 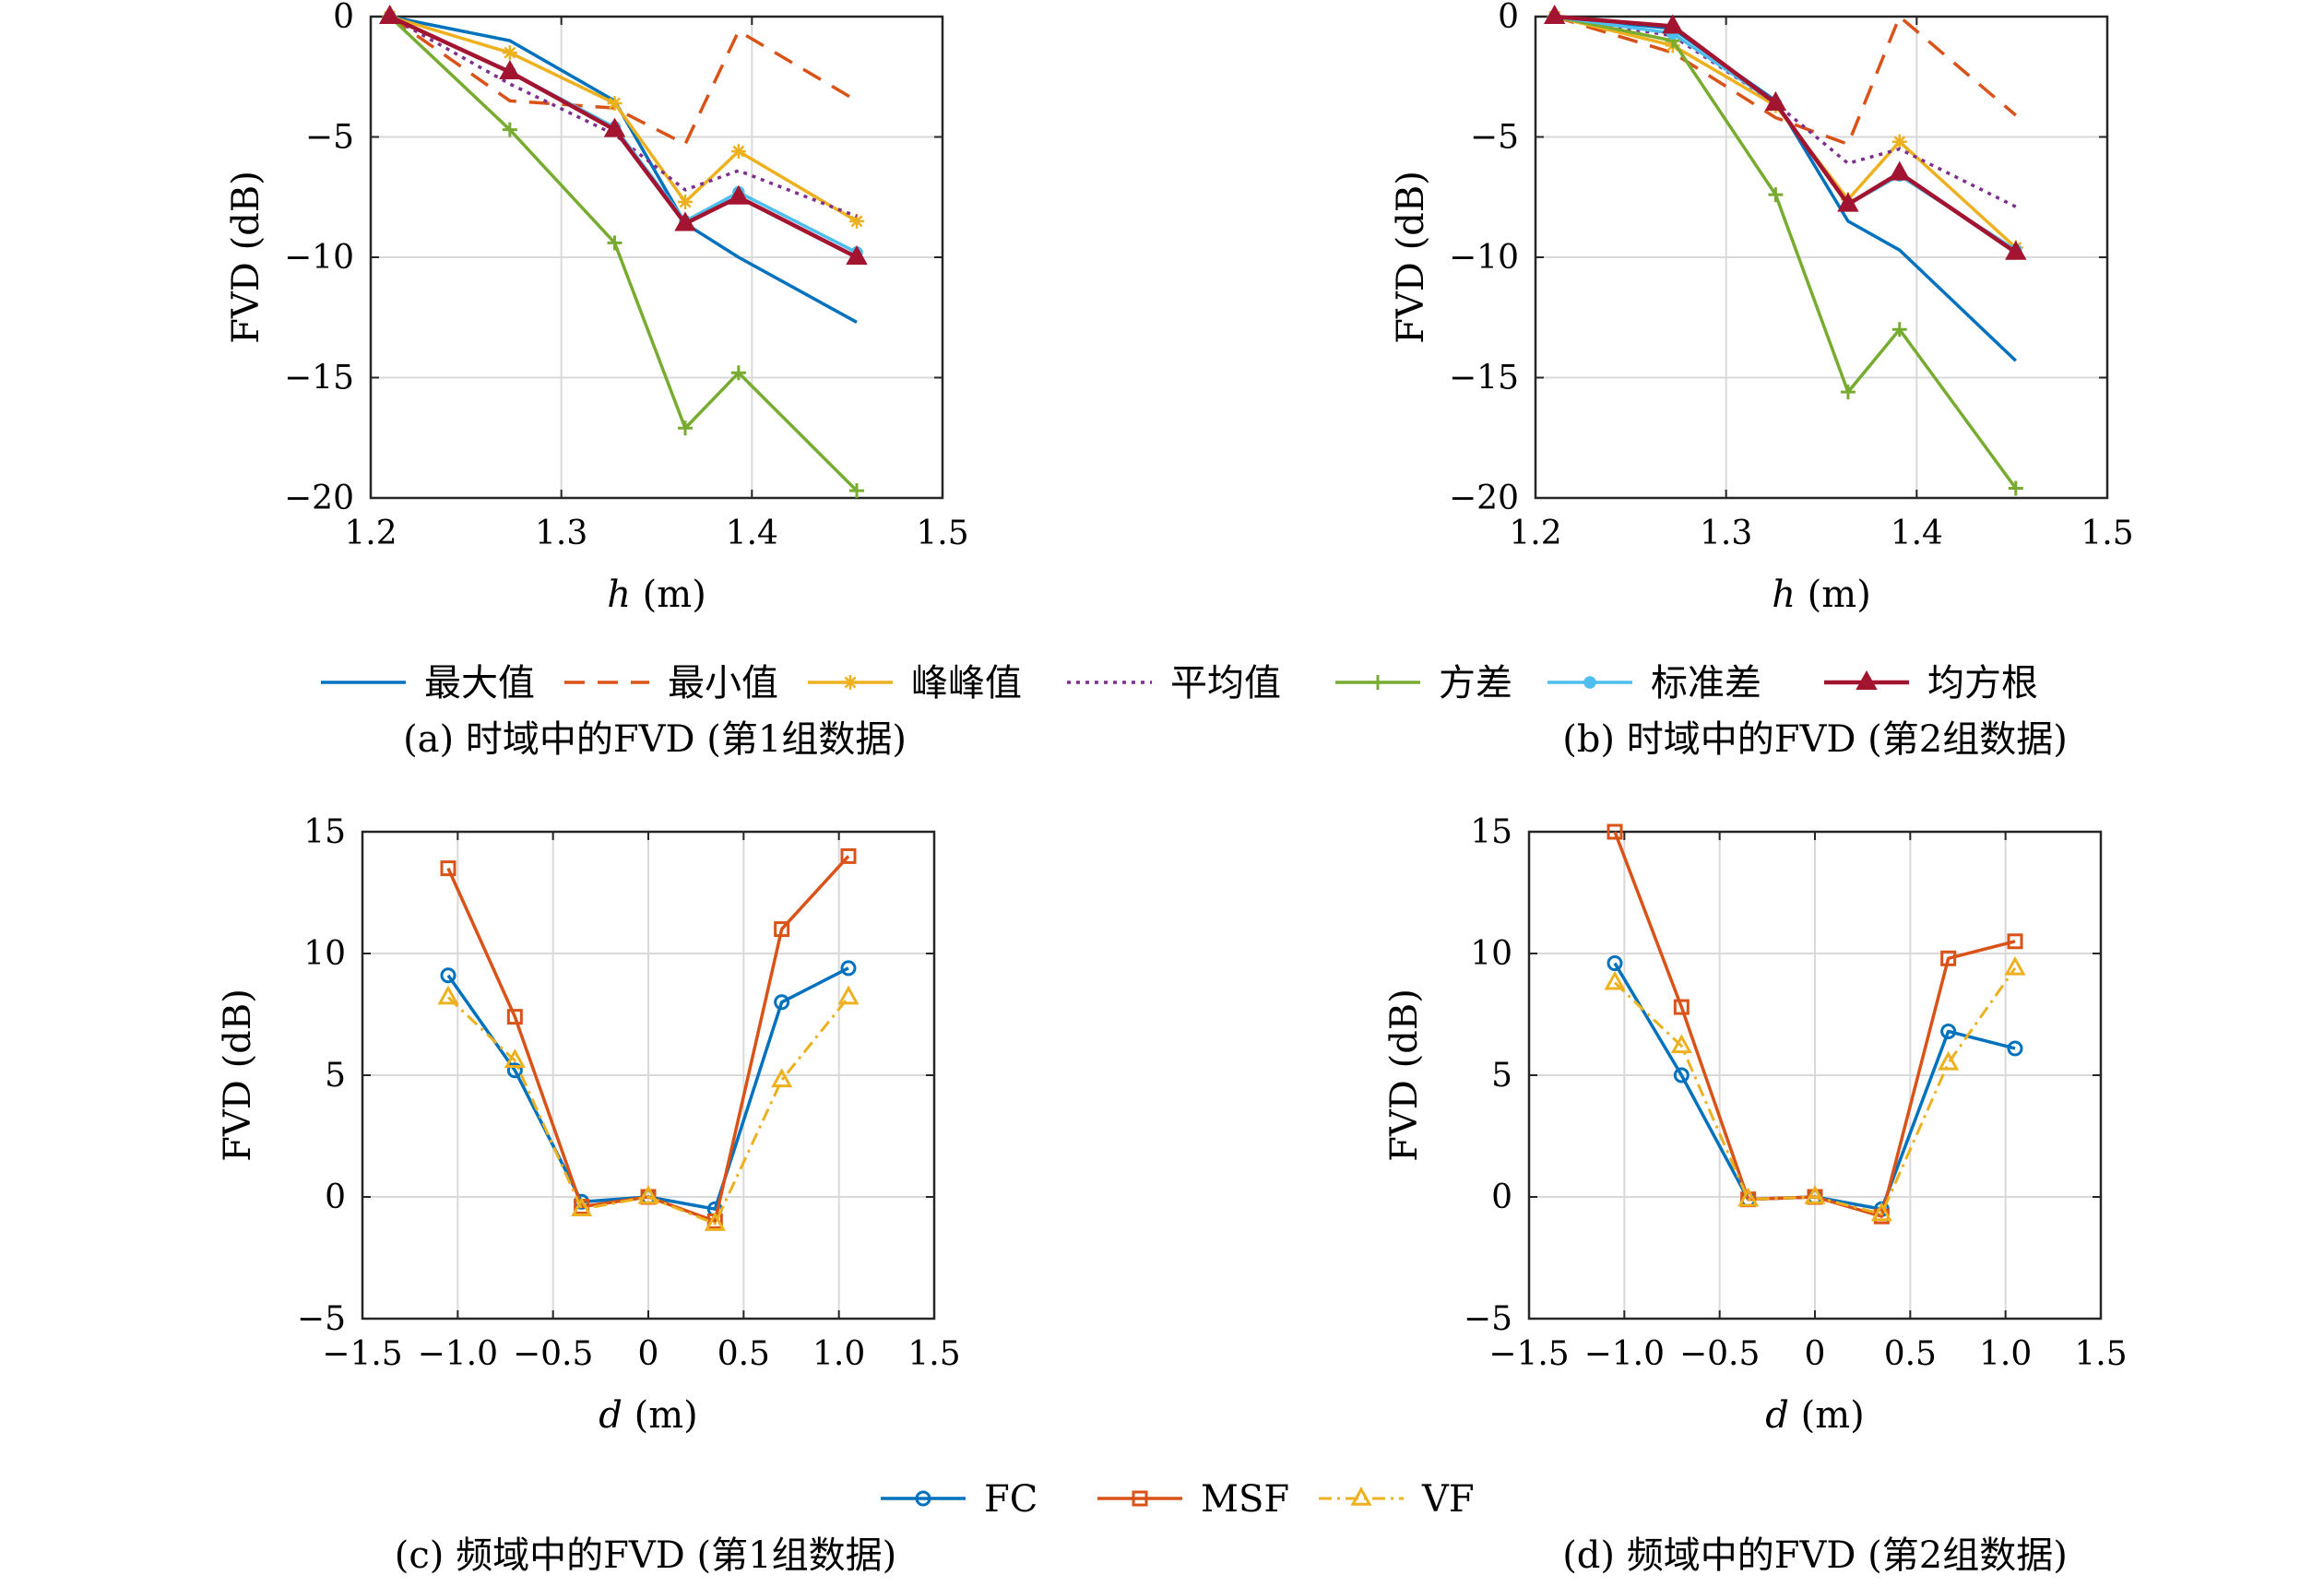 I want to click on legend-item-最大值: 最大值, so click(x=428, y=683).